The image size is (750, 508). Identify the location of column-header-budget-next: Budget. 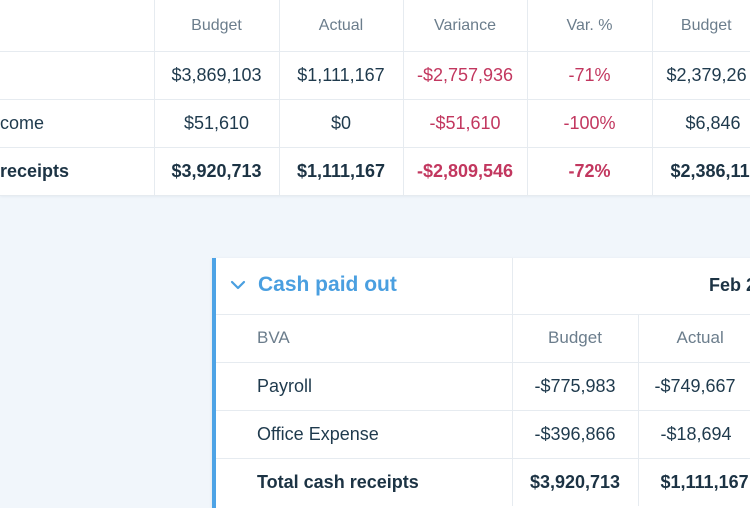
(701, 26).